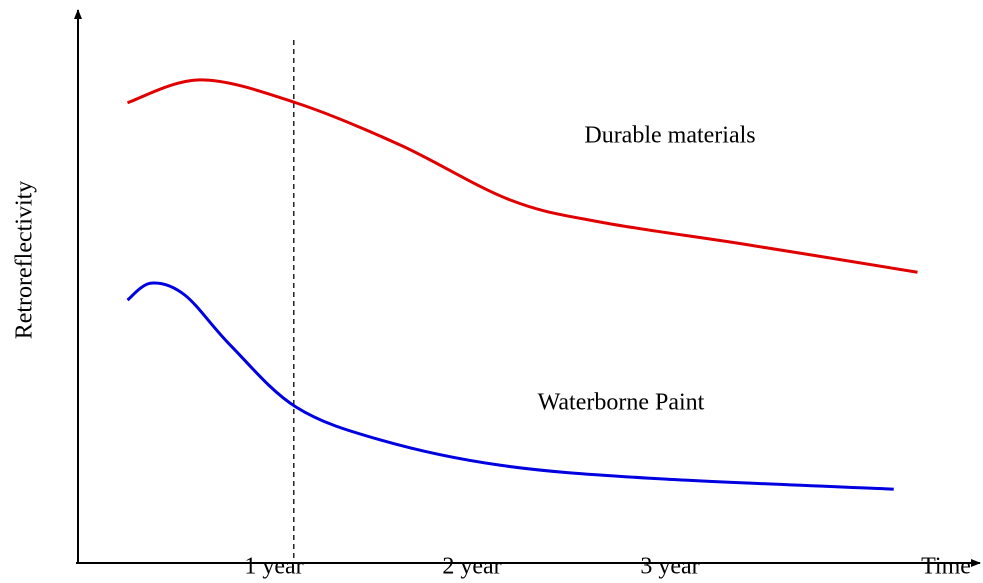 This screenshot has height=583, width=983. What do you see at coordinates (669, 136) in the screenshot?
I see `series-label: Durable materials` at bounding box center [669, 136].